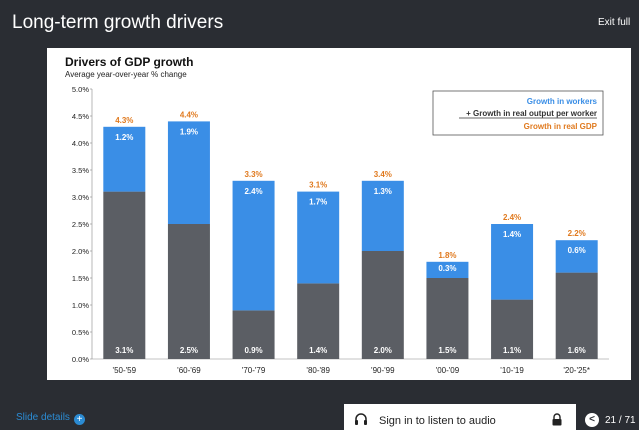  What do you see at coordinates (318, 370) in the screenshot?
I see `x-tick-label: '80-'89` at bounding box center [318, 370].